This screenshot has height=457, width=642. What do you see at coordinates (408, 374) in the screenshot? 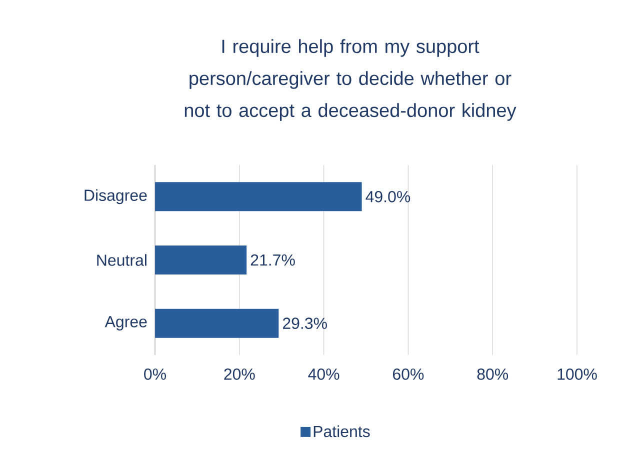
I see `x-tick-label: 60%` at bounding box center [408, 374].